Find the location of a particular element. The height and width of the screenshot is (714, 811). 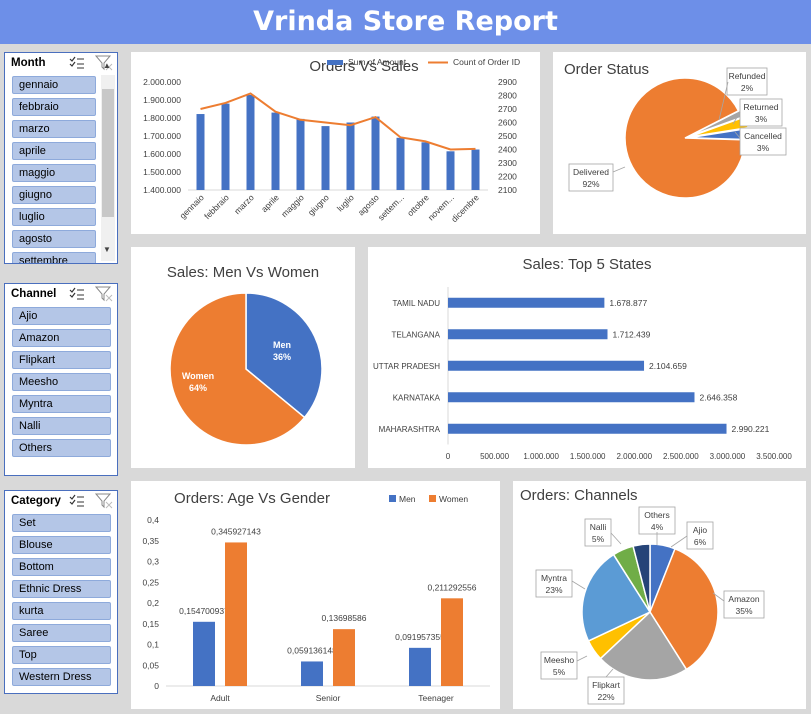

slicer-item-bottom: Bottom is located at coordinates (61, 567).